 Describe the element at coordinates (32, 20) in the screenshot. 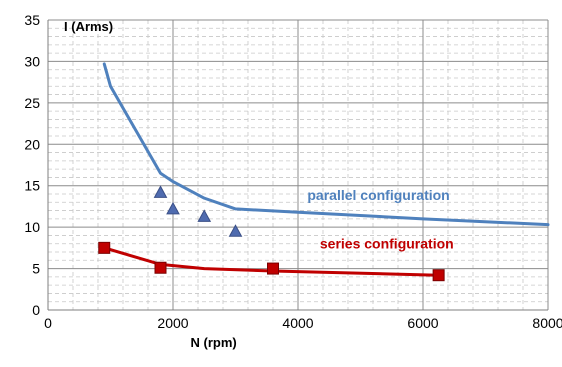

I see `y-tick-label: 35` at that location.